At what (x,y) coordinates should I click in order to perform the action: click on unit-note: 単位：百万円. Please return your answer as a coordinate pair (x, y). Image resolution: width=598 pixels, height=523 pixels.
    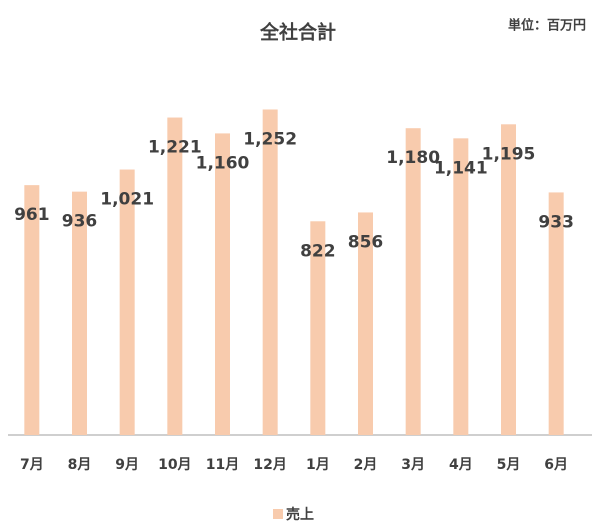
    Looking at the image, I should click on (547, 26).